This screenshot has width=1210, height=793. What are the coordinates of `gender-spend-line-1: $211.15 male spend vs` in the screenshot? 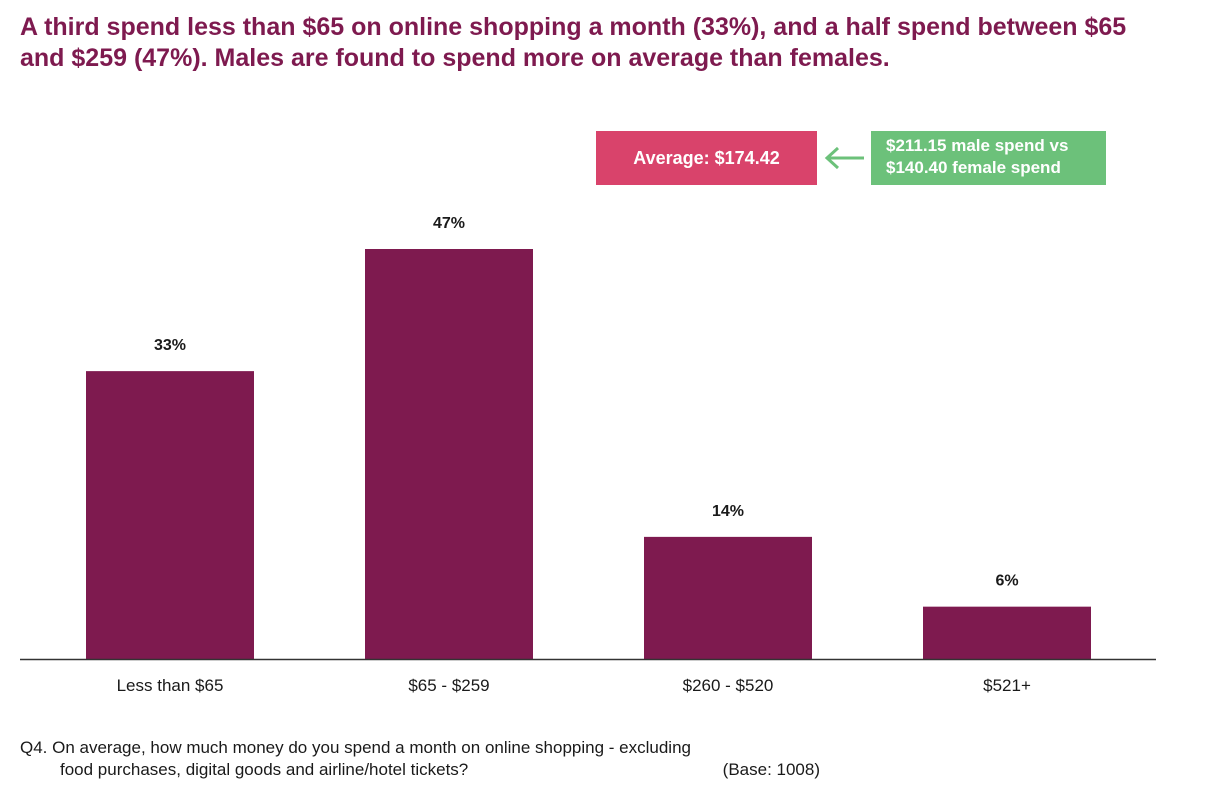 It's located at (977, 145).